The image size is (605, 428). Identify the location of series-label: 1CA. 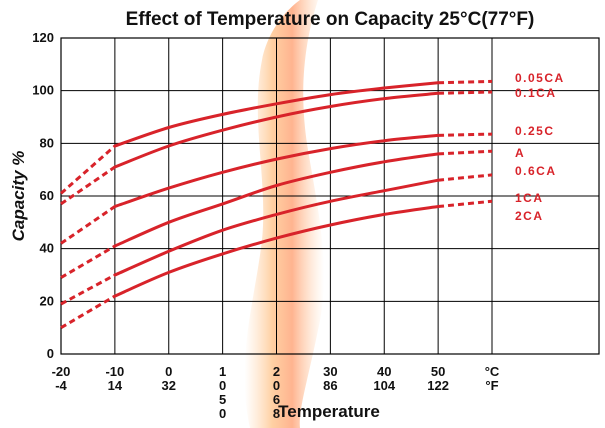
(529, 198).